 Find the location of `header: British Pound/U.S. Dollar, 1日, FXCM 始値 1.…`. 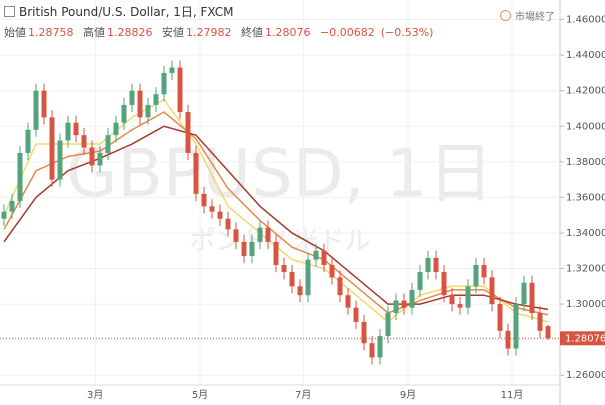

header: British Pound/U.S. Dollar, 1日, FXCM 始値 1.… is located at coordinates (221, 21).